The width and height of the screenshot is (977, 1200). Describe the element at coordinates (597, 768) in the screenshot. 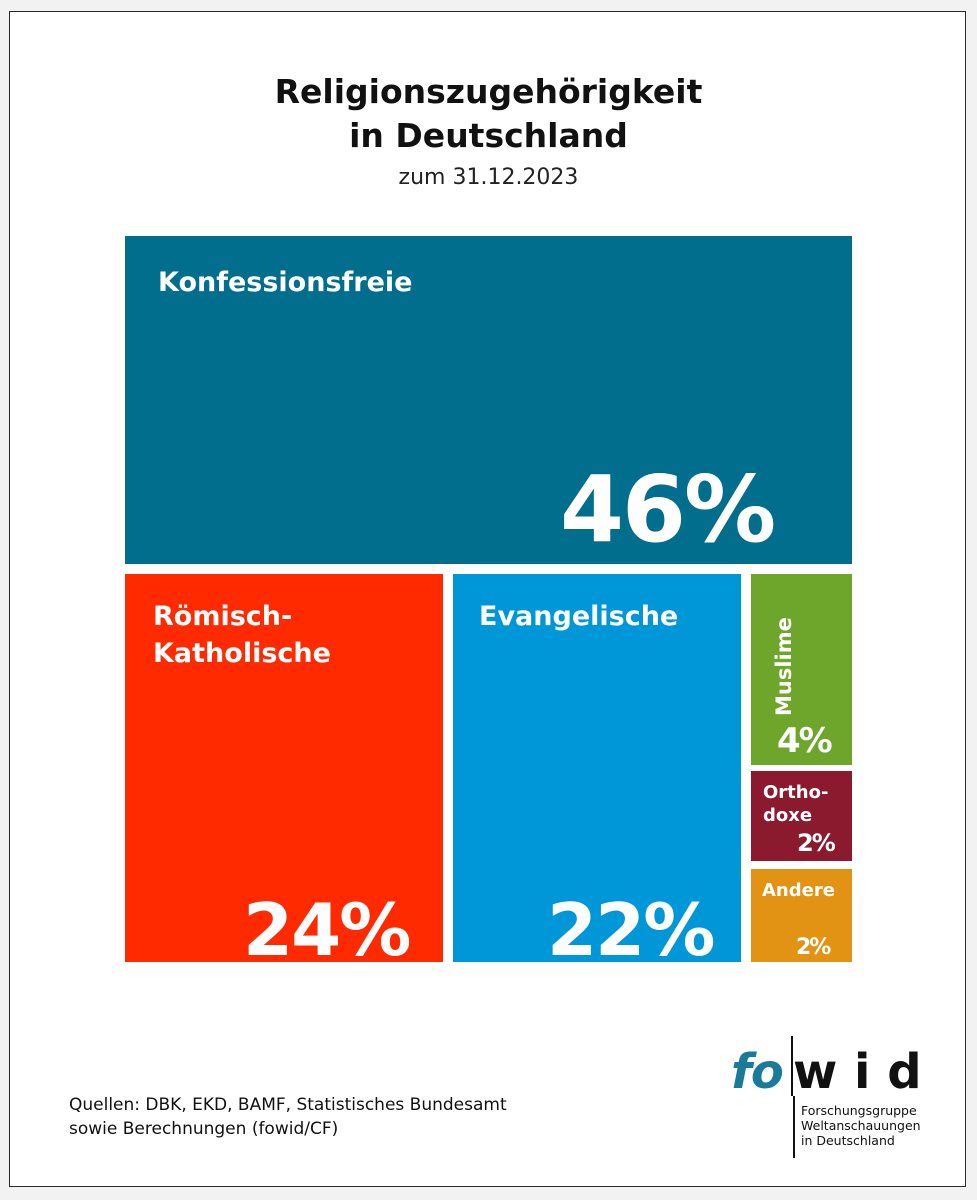

I see `tile-evangelische: Evangelische 22%` at that location.